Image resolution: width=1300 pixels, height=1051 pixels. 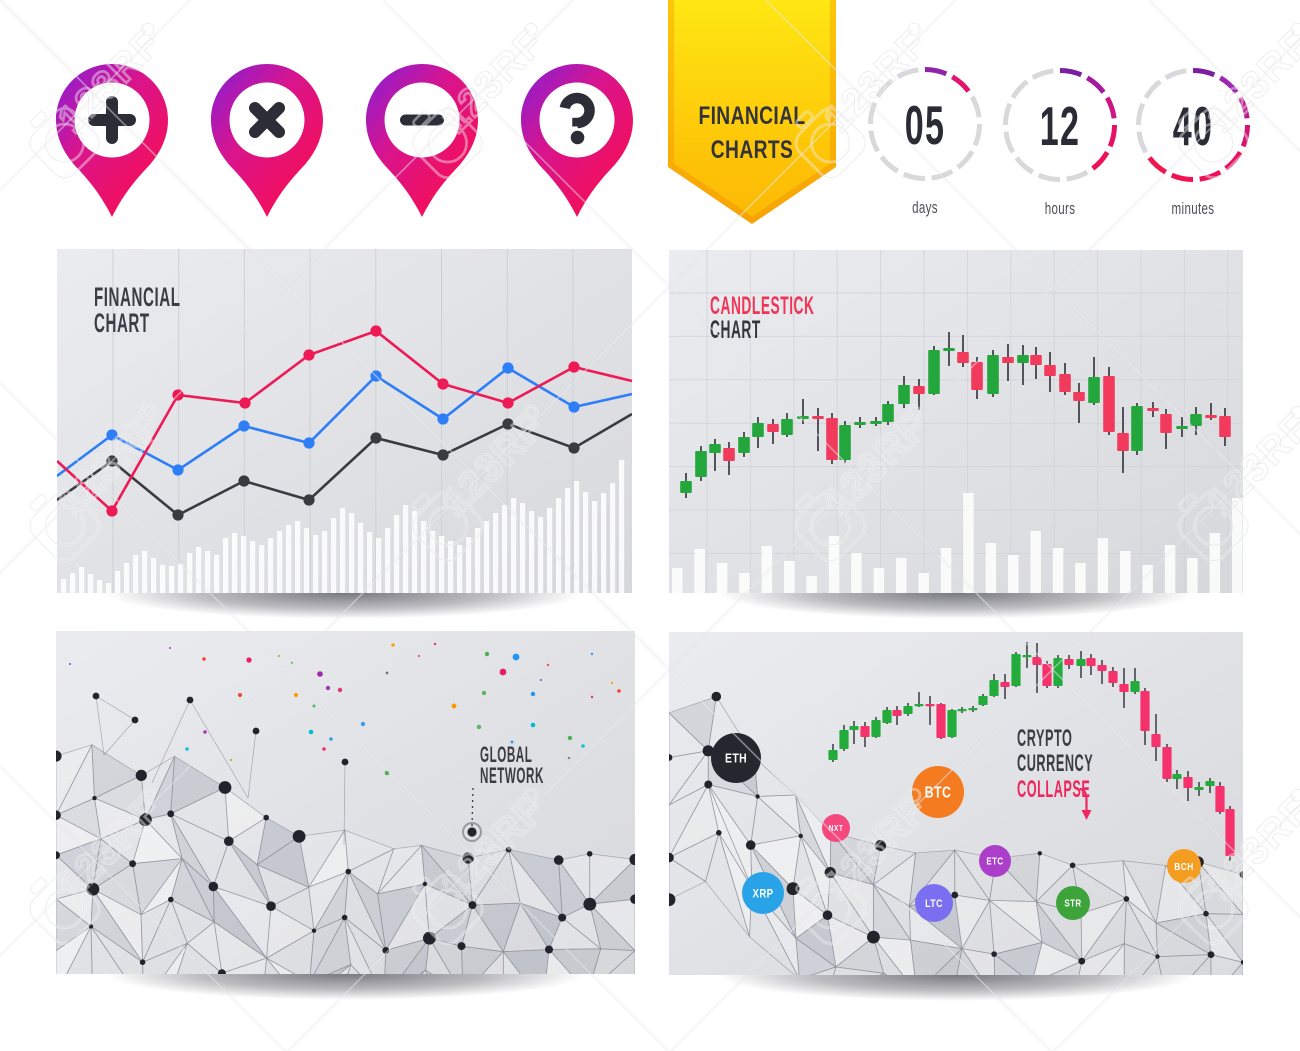 I want to click on svg-text: CRYPTO, so click(x=1044, y=739).